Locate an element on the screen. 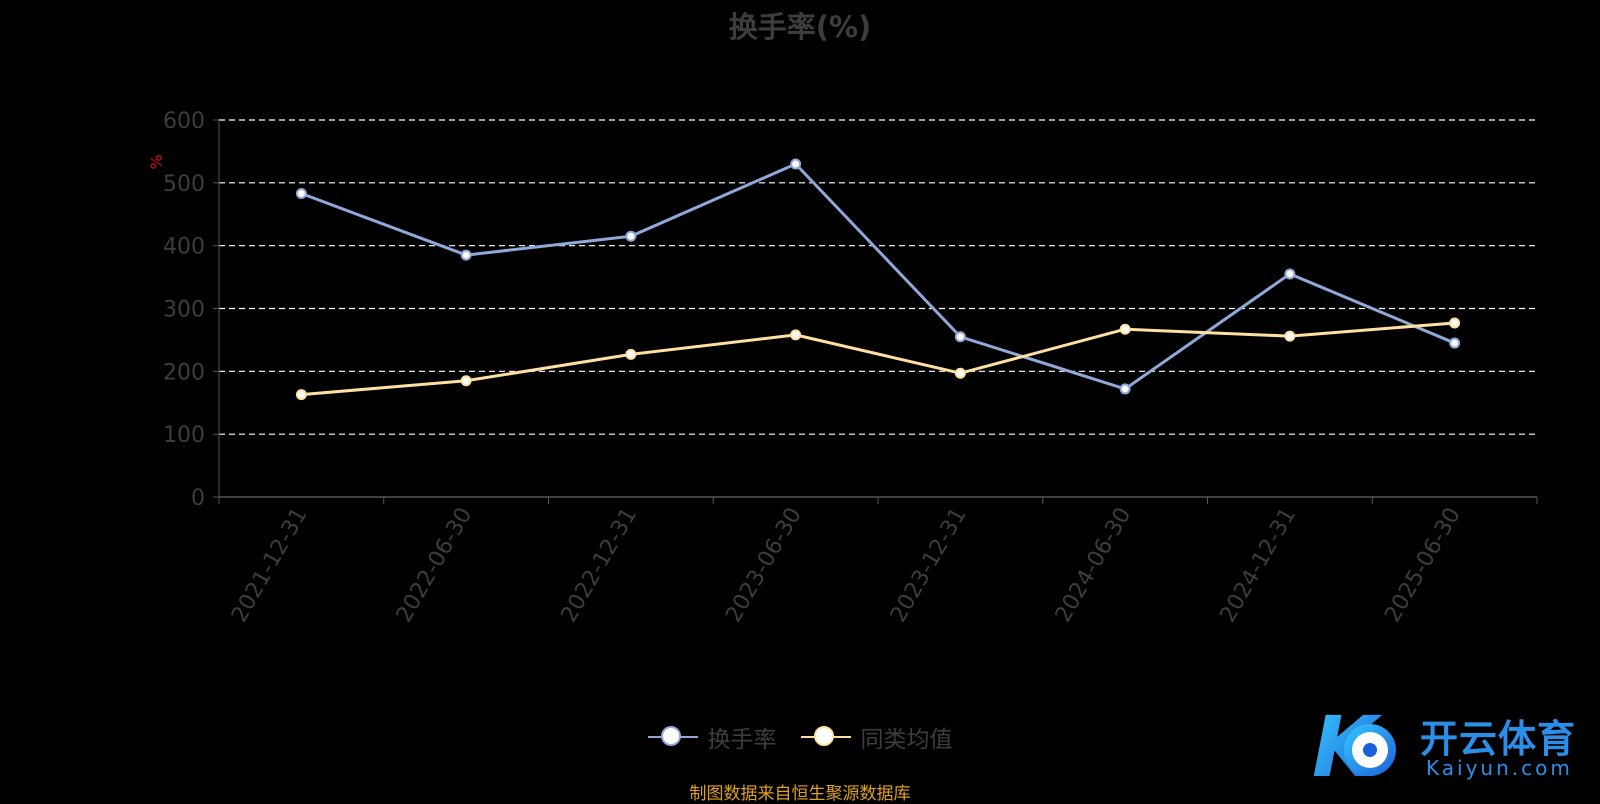  y-tick-label-400: 400 is located at coordinates (184, 247).